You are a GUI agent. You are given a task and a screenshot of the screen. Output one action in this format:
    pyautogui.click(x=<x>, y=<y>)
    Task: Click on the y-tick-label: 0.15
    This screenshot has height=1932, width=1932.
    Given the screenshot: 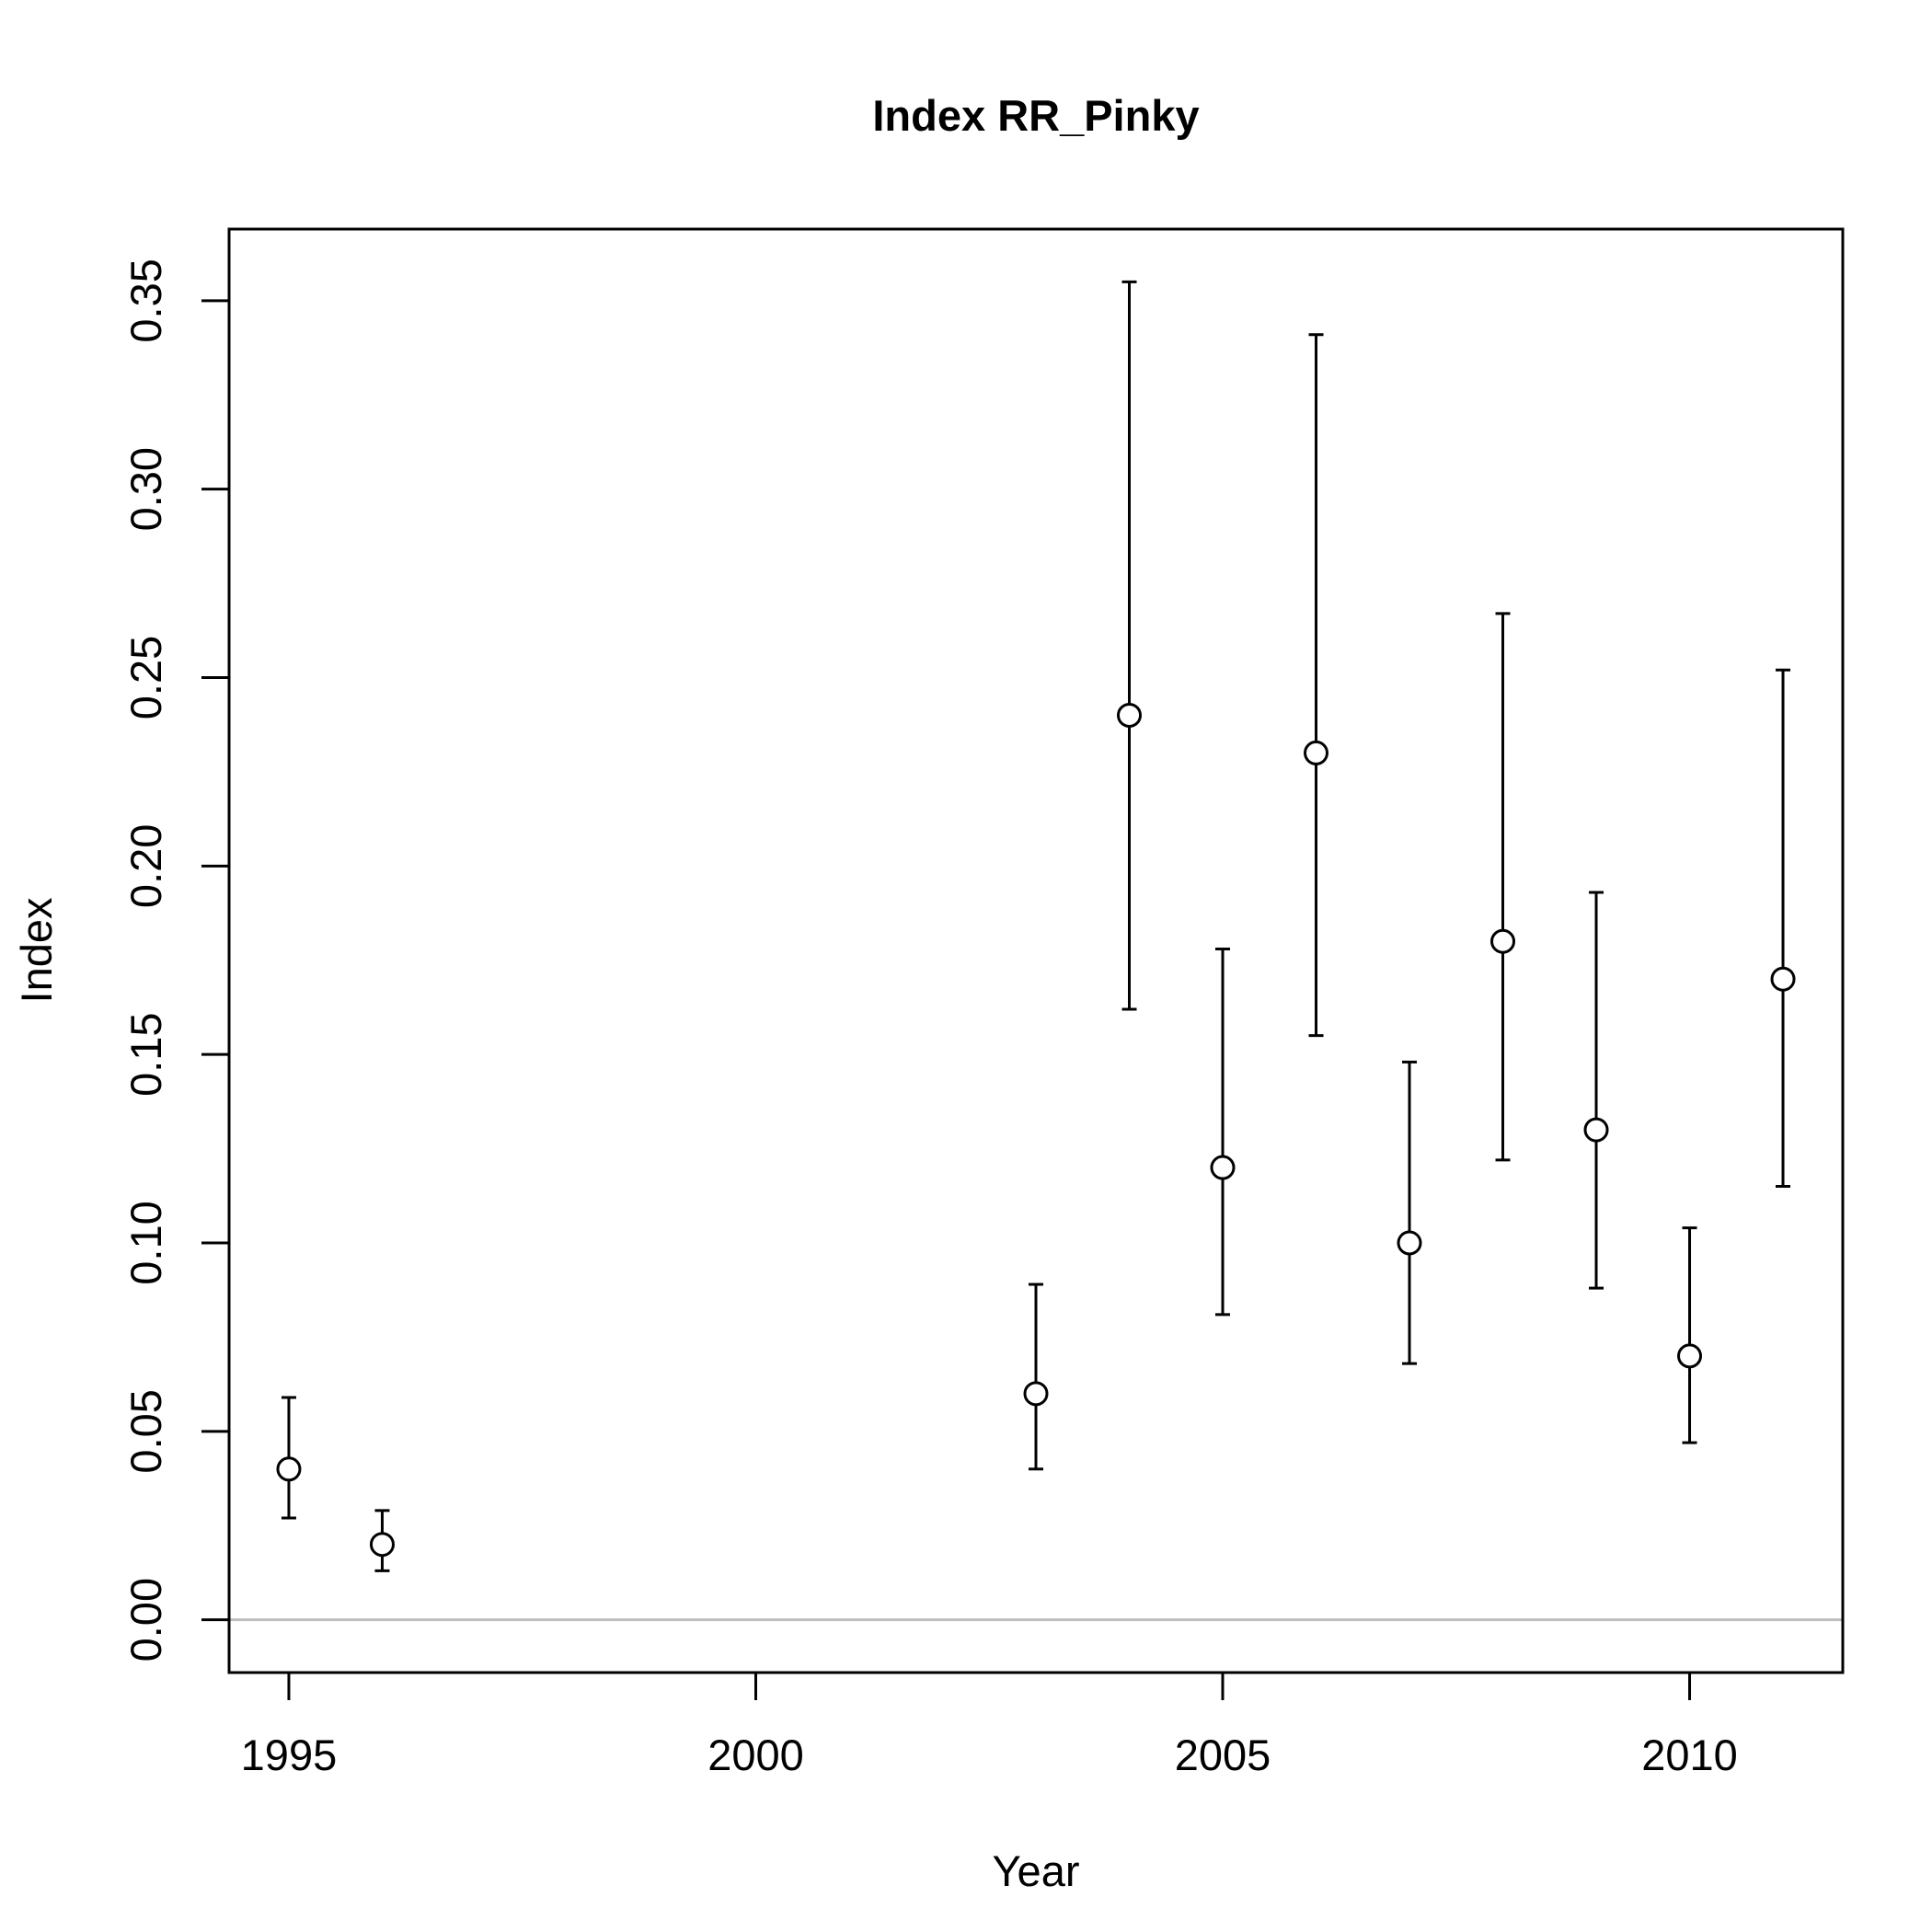 What is the action you would take?
    pyautogui.click(x=145, y=1054)
    